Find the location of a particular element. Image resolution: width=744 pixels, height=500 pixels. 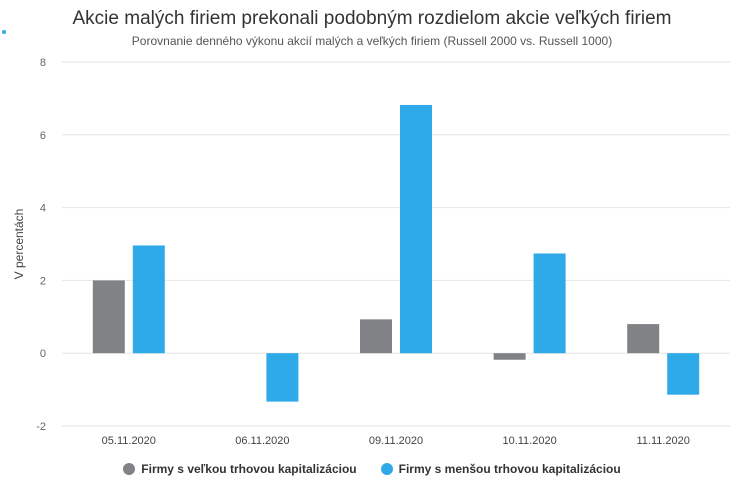

y-tick-label: 2 is located at coordinates (43, 281).